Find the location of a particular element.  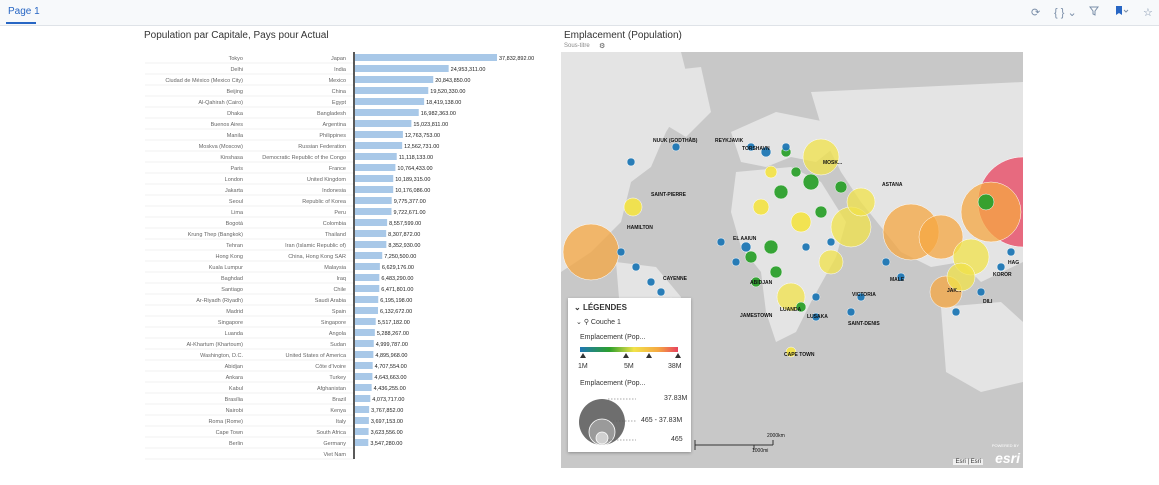

star-icon: ☆ is located at coordinates (1148, 13).